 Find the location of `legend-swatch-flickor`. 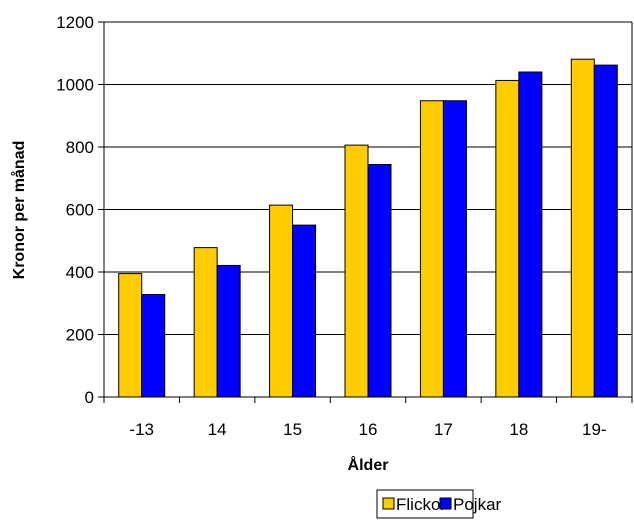

legend-swatch-flickor is located at coordinates (388, 503).